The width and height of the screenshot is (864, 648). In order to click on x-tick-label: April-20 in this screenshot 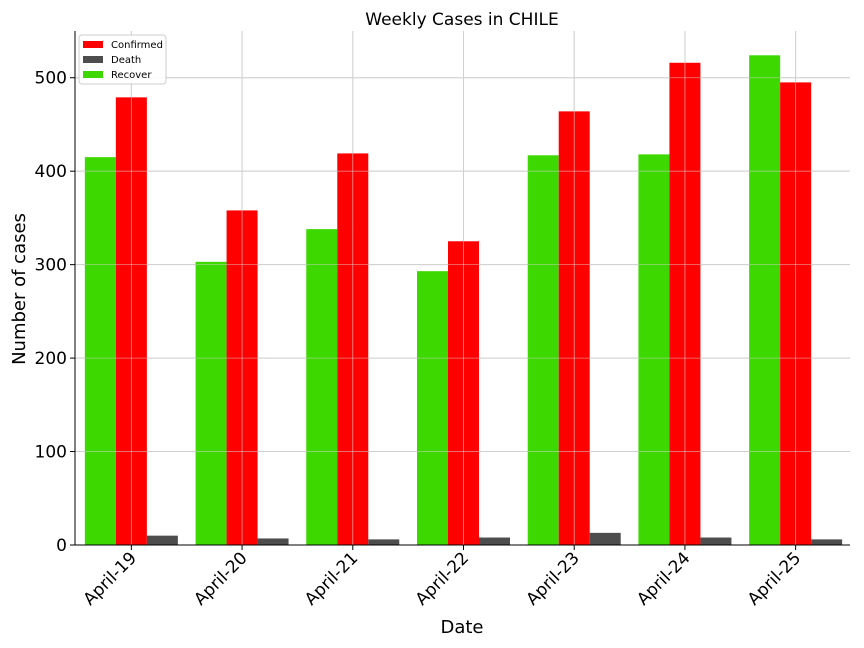, I will do `click(220, 578)`.